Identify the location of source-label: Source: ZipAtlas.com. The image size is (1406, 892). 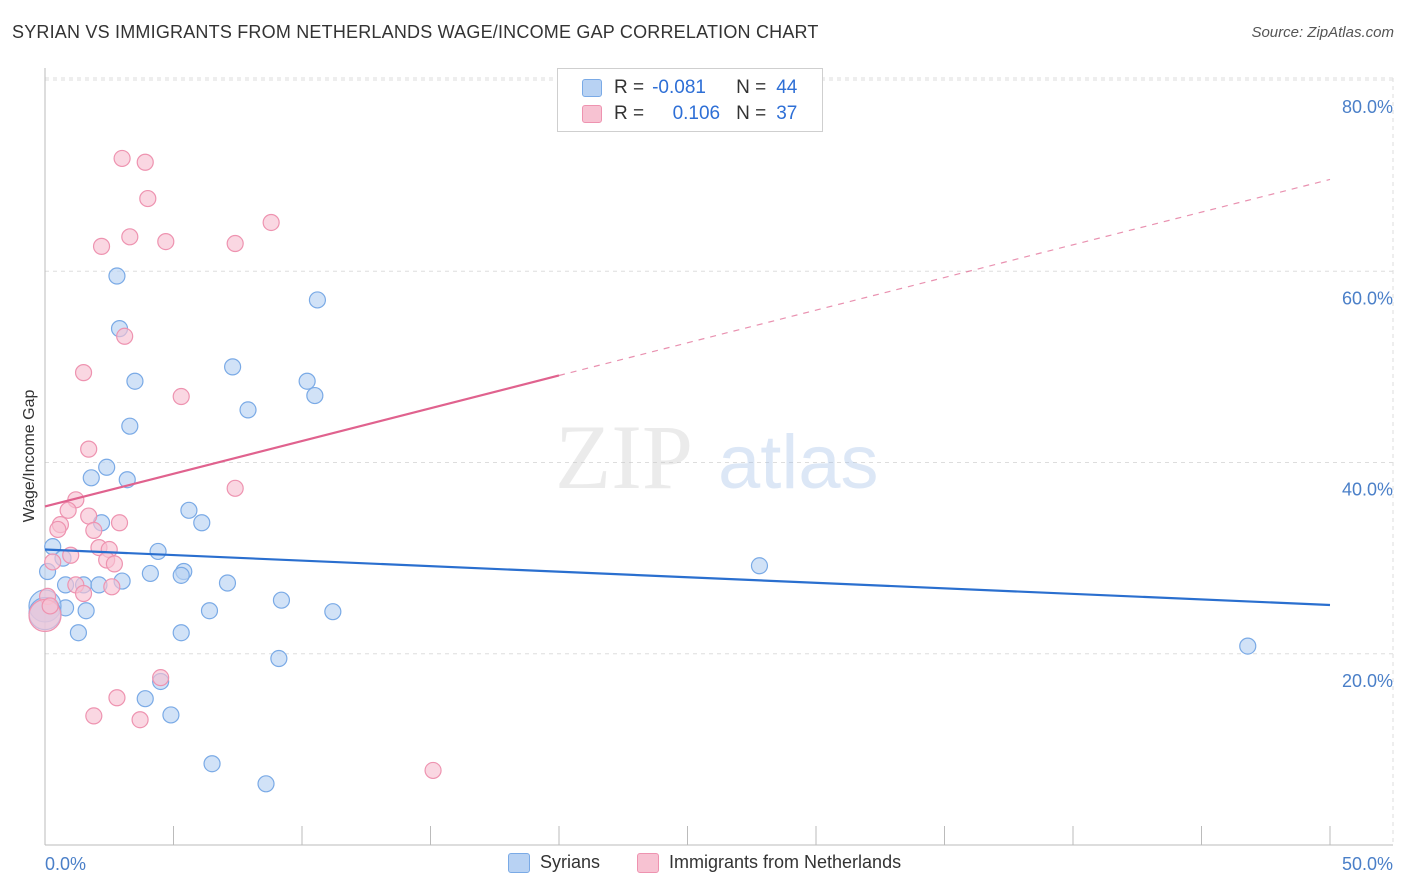
(1322, 32).